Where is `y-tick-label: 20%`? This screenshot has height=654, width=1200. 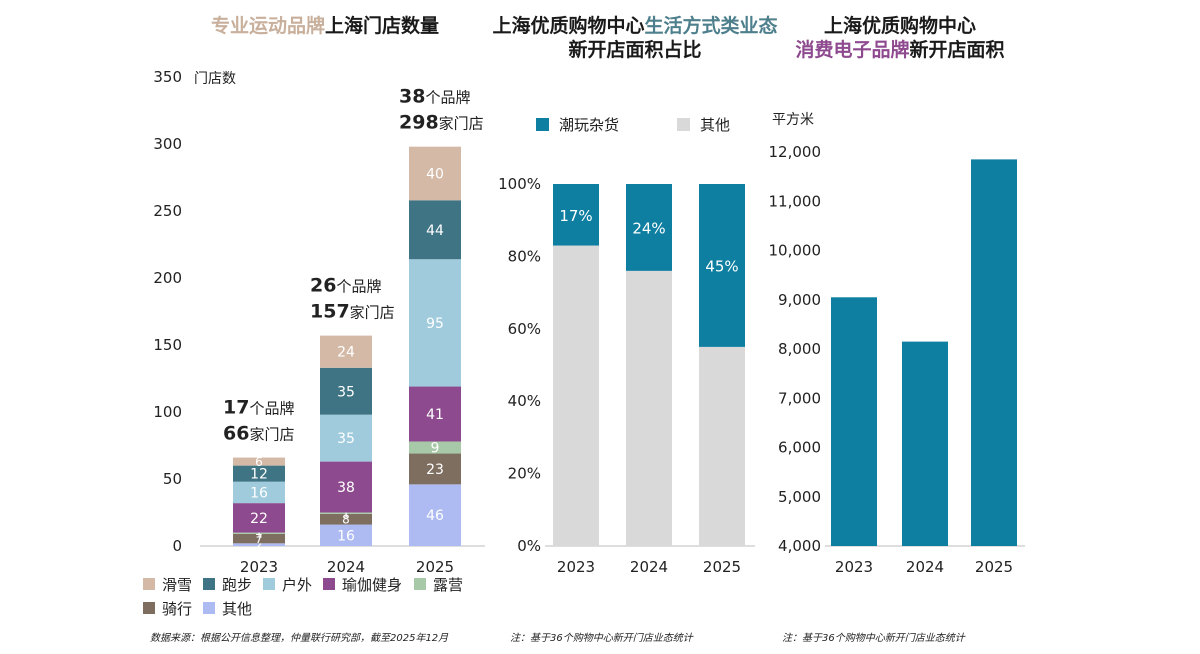
y-tick-label: 20% is located at coordinates (524, 474).